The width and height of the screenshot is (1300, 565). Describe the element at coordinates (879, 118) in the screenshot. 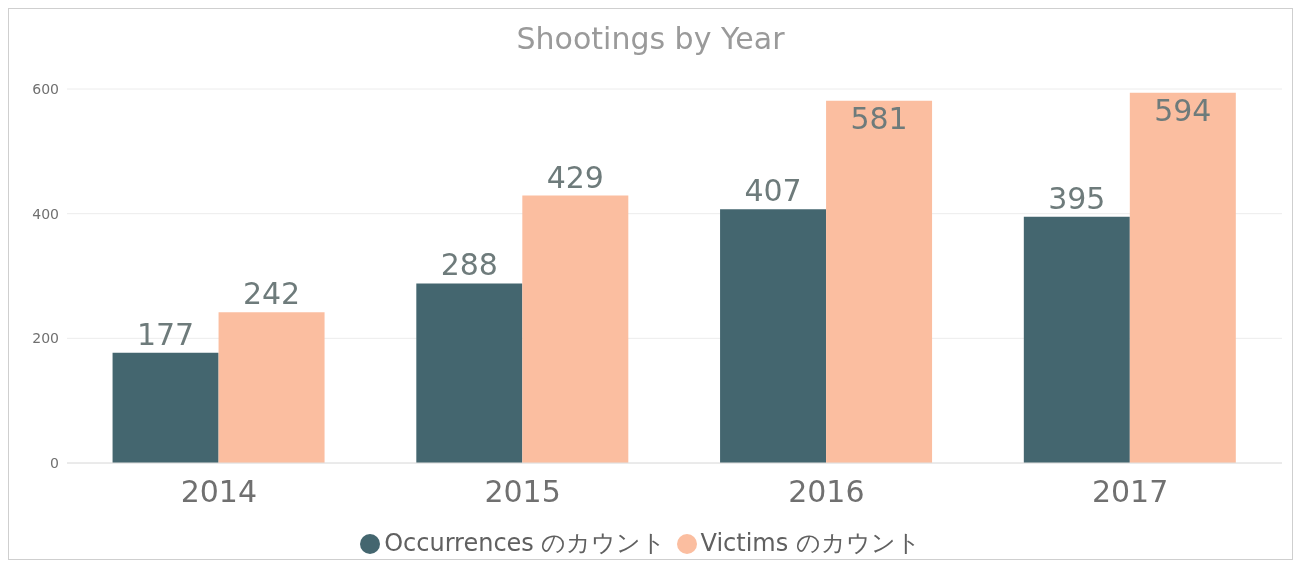

I see `data-label: 581` at that location.